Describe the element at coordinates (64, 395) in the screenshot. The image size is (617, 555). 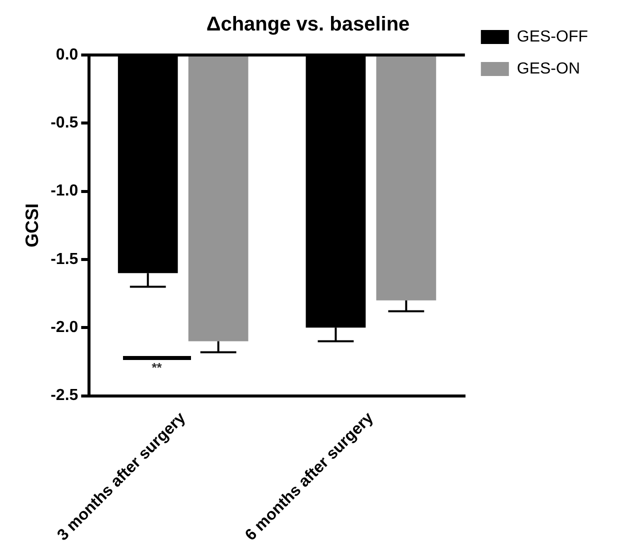
I see `y-tick-label: -2.5` at that location.